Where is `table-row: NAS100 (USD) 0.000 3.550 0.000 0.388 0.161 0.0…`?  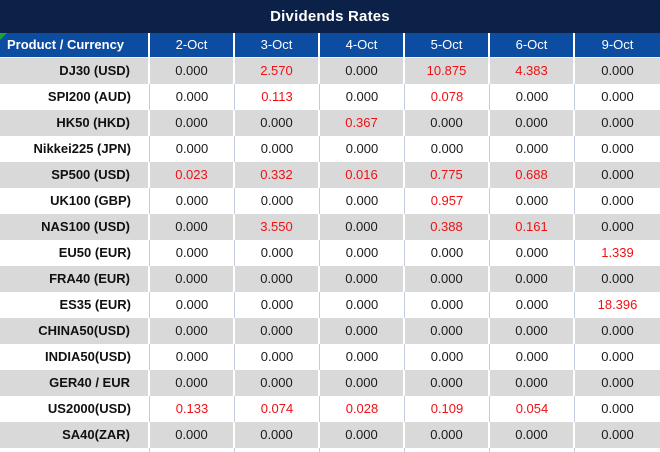 table-row: NAS100 (USD) 0.000 3.550 0.000 0.388 0.161 0.0… is located at coordinates (330, 227).